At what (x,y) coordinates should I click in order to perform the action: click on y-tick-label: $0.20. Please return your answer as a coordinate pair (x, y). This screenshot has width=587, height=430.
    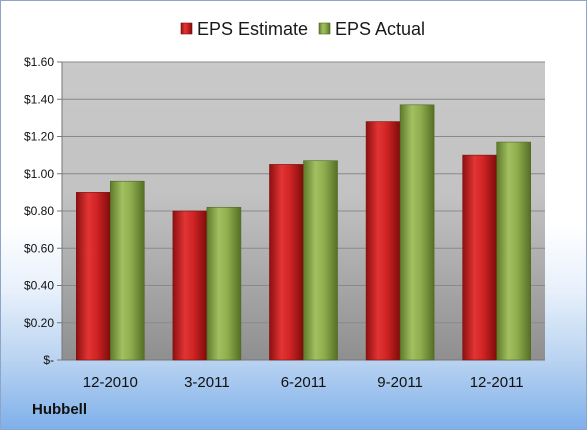
    Looking at the image, I should click on (39, 323).